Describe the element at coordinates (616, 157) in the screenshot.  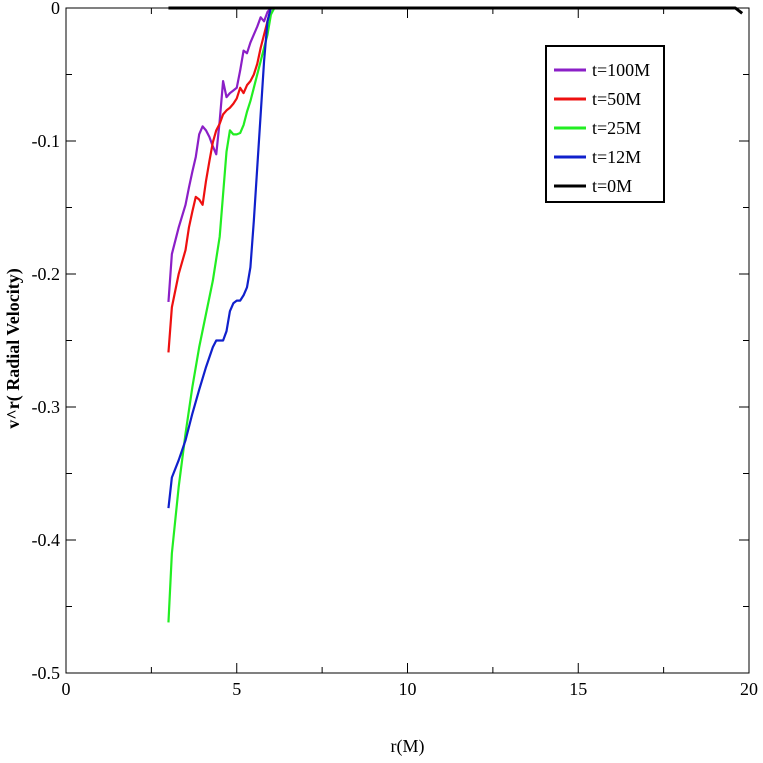
I see `legend-entry: t=12M` at that location.